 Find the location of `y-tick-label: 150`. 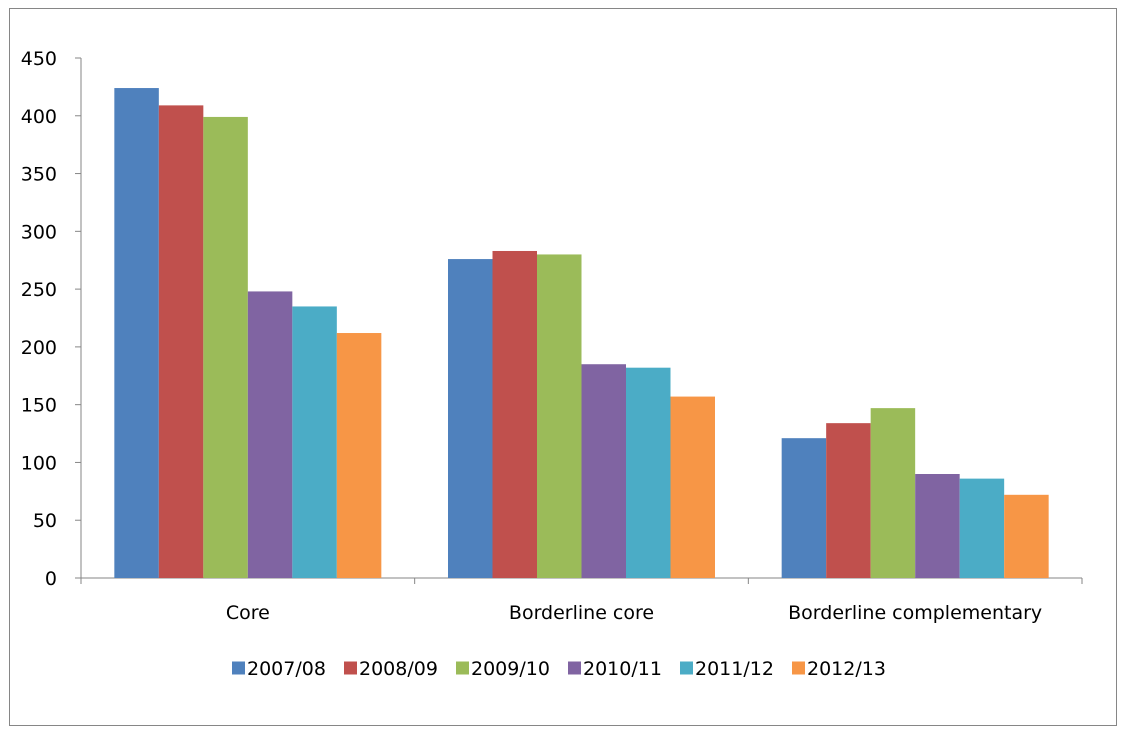

y-tick-label: 150 is located at coordinates (39, 406).